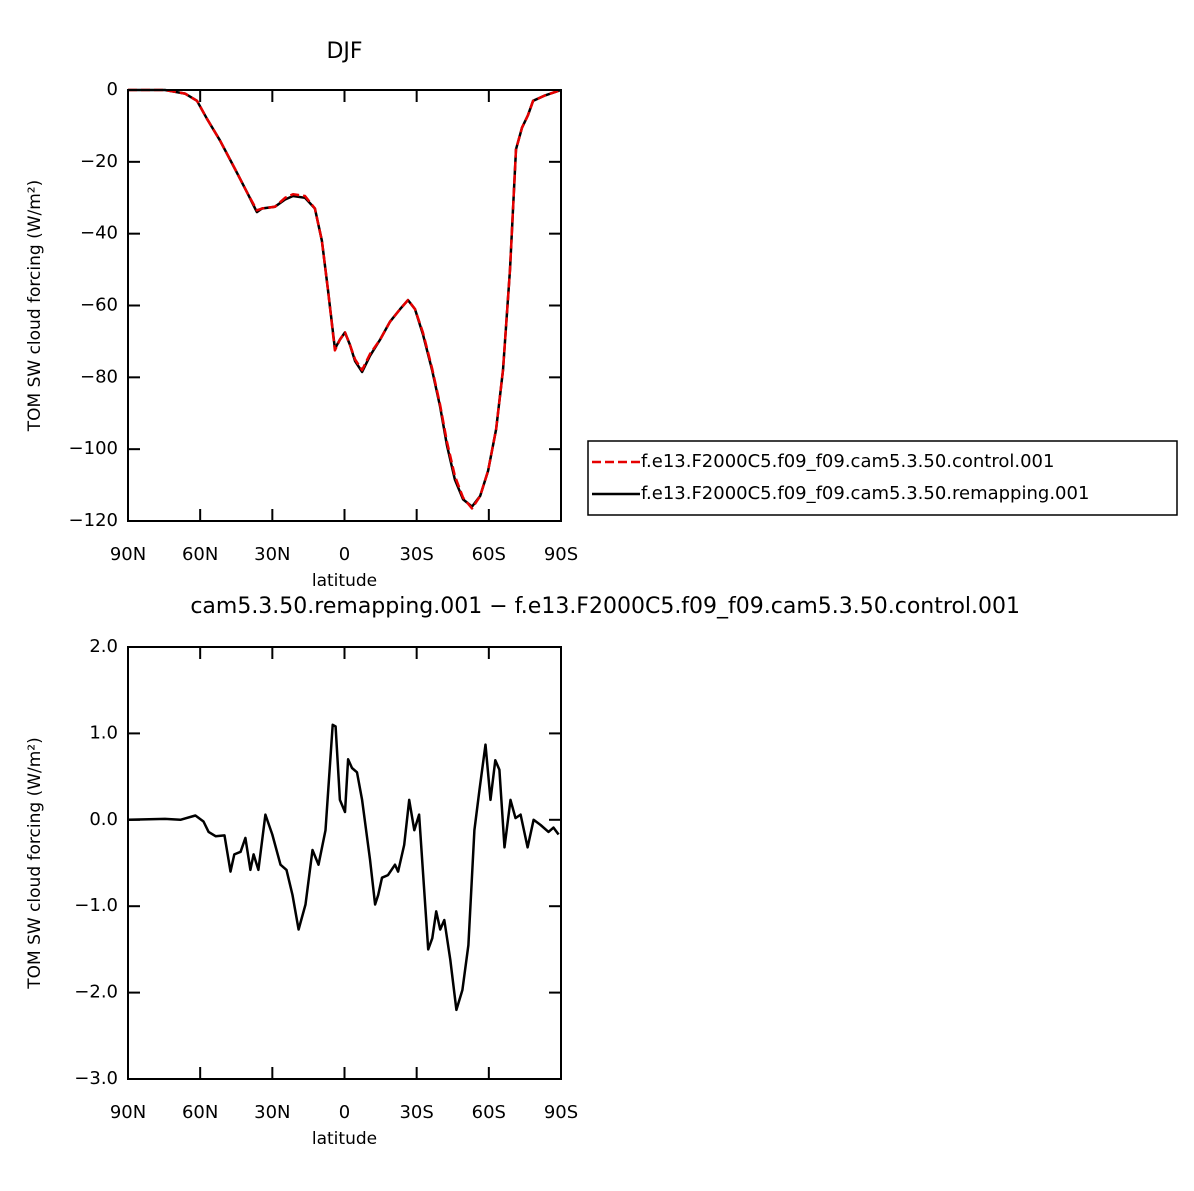 The height and width of the screenshot is (1191, 1194). What do you see at coordinates (96, 1078) in the screenshot?
I see `y-tick-label: −3.0` at bounding box center [96, 1078].